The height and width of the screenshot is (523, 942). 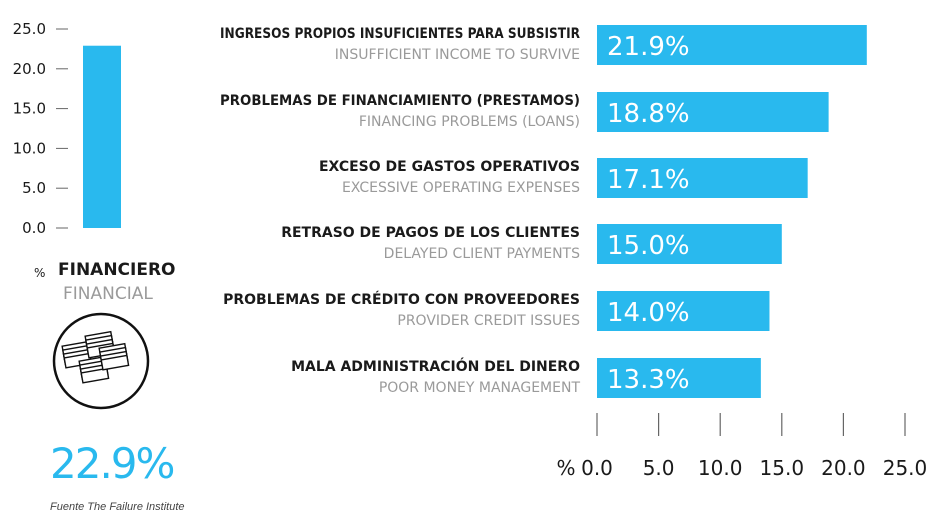 What do you see at coordinates (469, 122) in the screenshot?
I see `category-label-en: FINANCING PROBLEMS (LOANS)` at bounding box center [469, 122].